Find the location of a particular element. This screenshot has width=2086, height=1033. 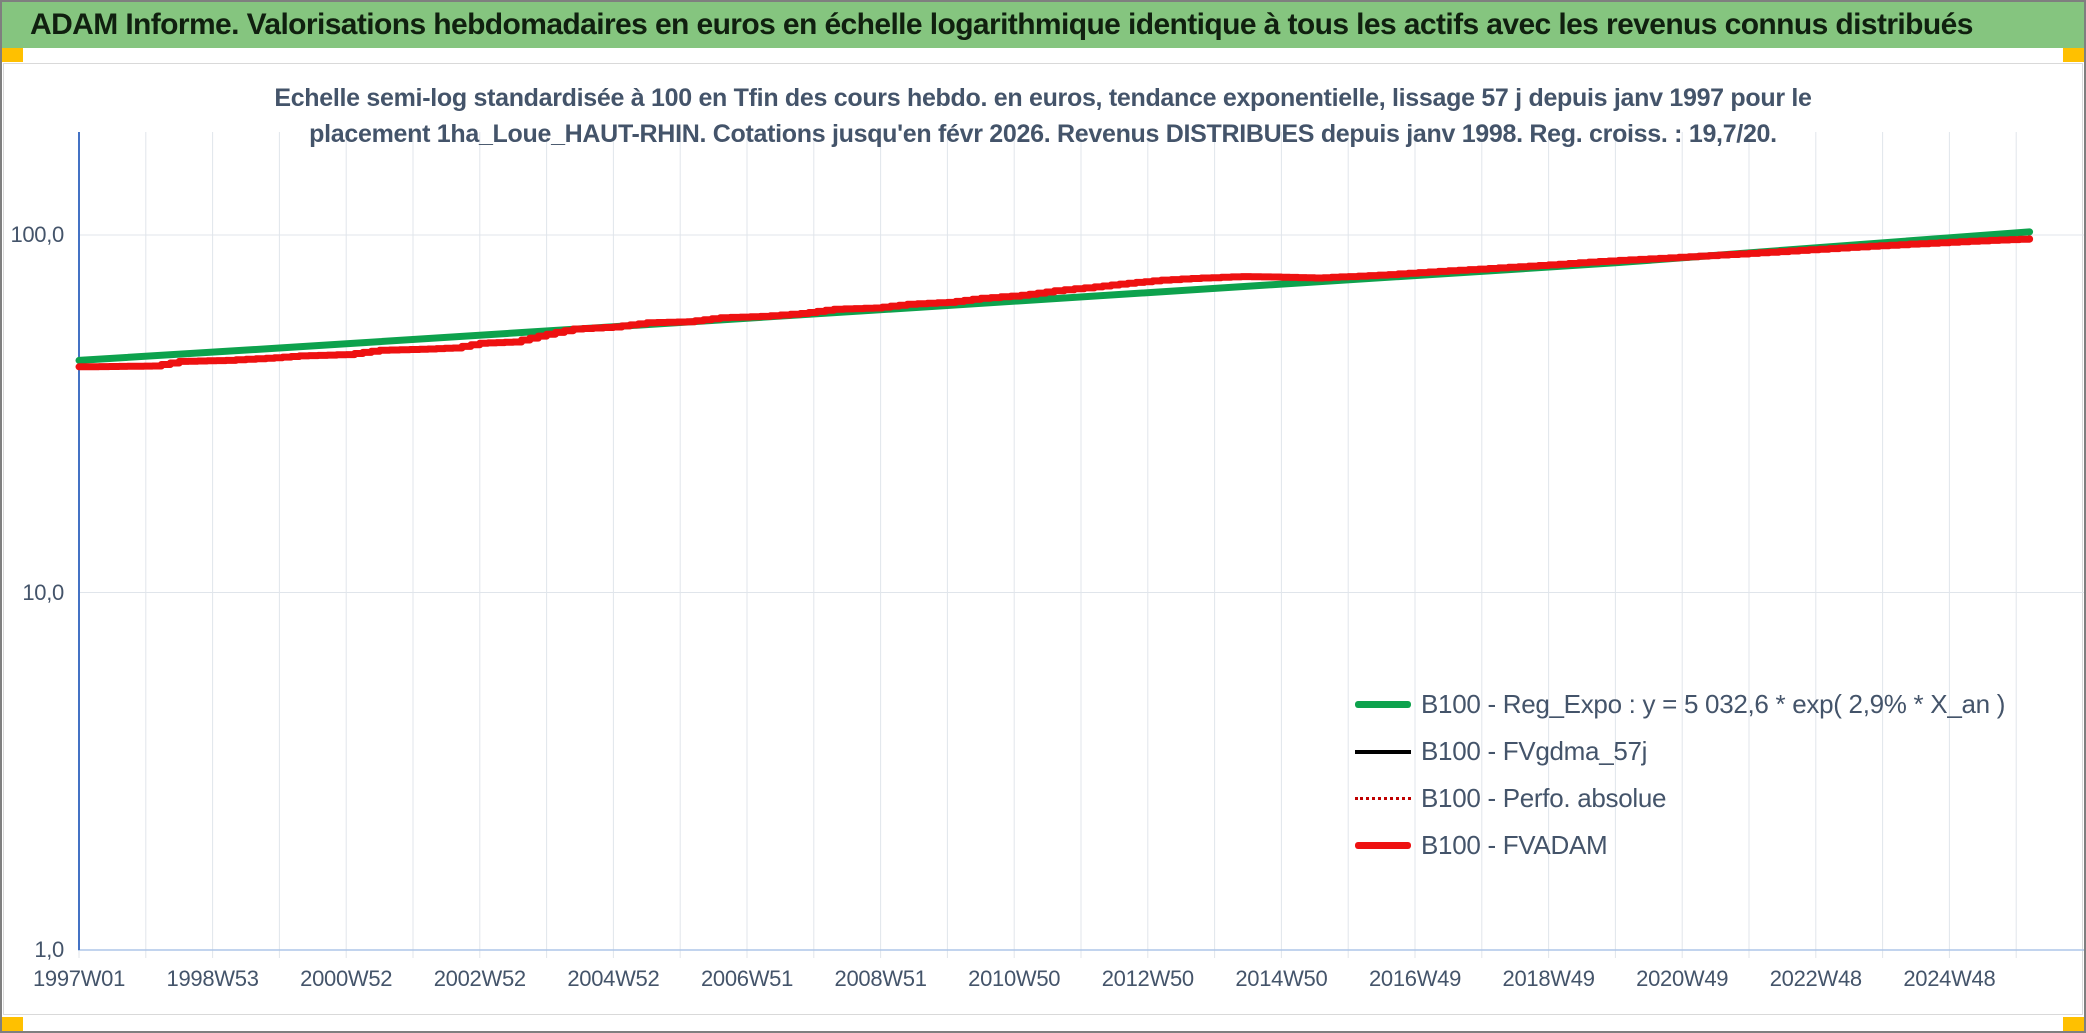

x-tick-label: 2008W51 is located at coordinates (880, 978).